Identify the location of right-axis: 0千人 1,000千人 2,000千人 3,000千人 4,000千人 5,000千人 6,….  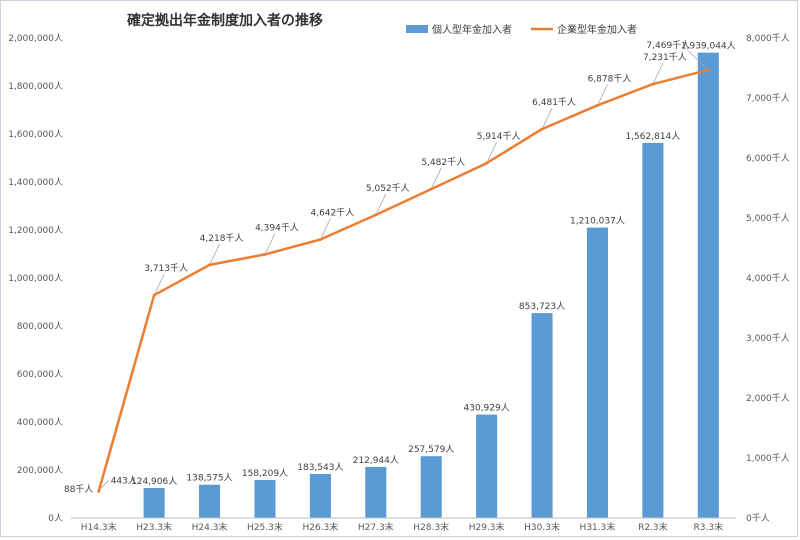
(768, 278).